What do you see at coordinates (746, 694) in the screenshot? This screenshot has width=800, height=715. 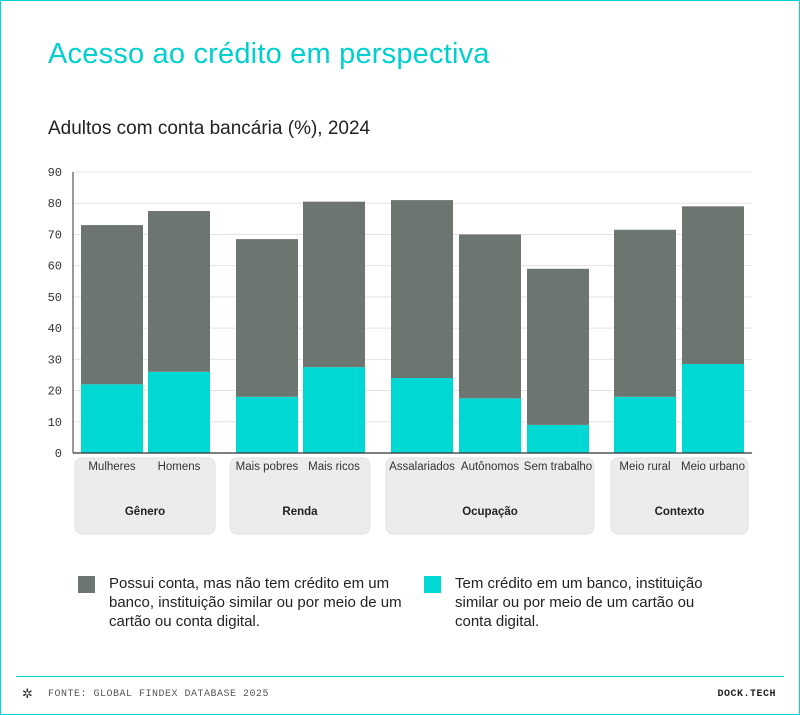 I see `footer-brand: DOCK.TECH` at bounding box center [746, 694].